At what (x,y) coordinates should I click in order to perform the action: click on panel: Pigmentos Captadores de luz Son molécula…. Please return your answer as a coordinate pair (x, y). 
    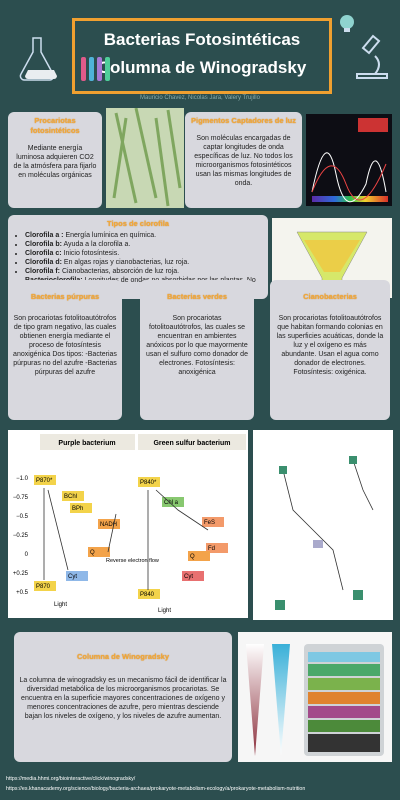
    Looking at the image, I should click on (243, 160).